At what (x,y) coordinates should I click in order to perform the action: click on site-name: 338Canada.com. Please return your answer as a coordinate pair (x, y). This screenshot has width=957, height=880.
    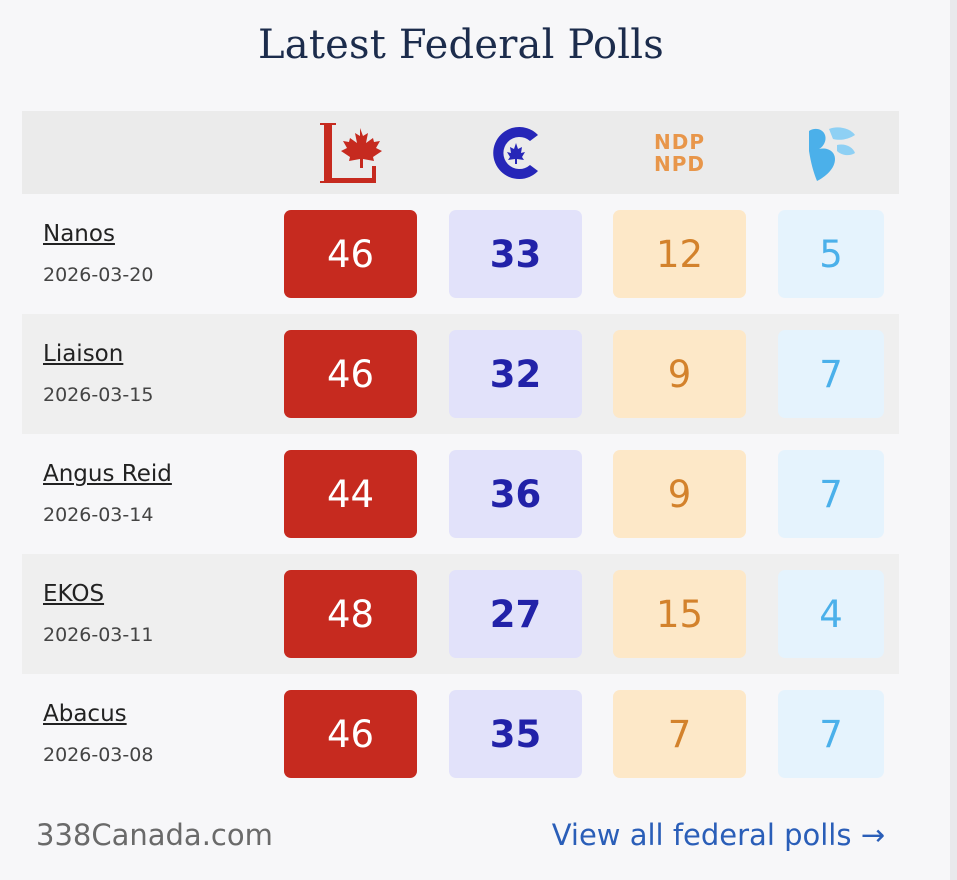
    Looking at the image, I should click on (154, 835).